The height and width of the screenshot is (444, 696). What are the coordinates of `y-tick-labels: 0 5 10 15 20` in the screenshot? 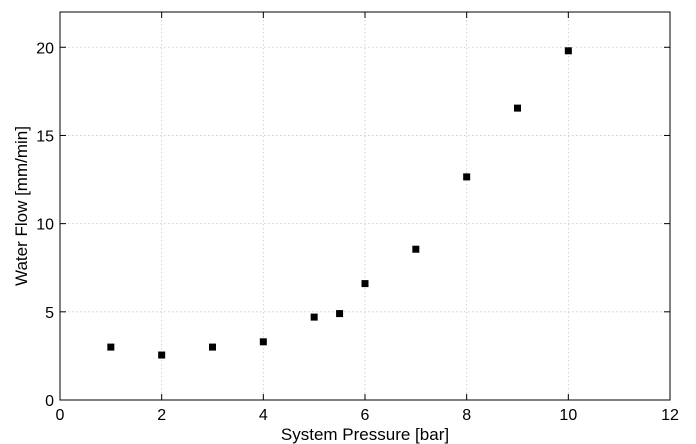 It's located at (45, 225).